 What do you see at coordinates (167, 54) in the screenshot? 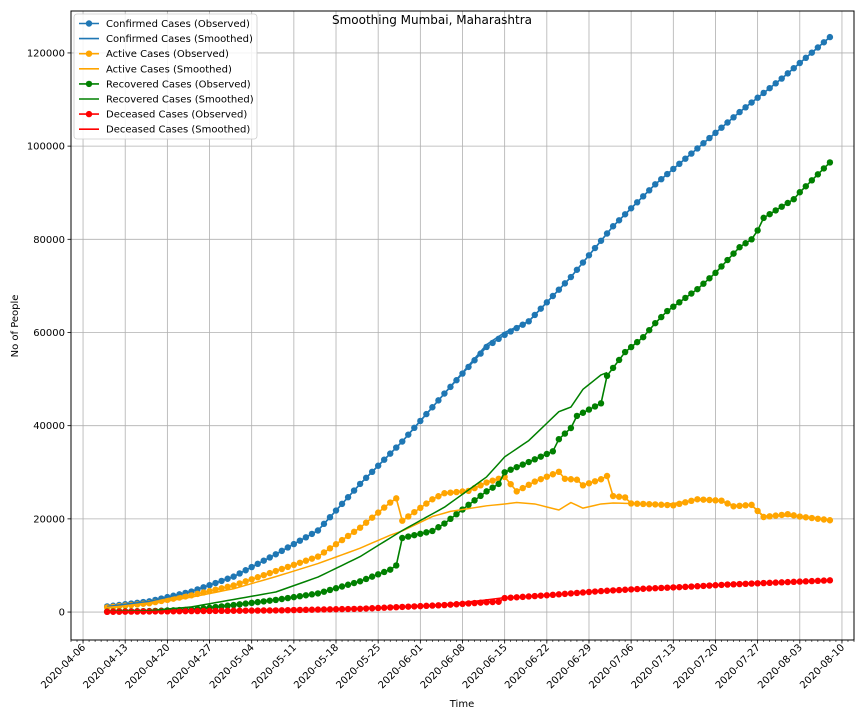
I see `legend-label: Active Cases (Observed)` at bounding box center [167, 54].